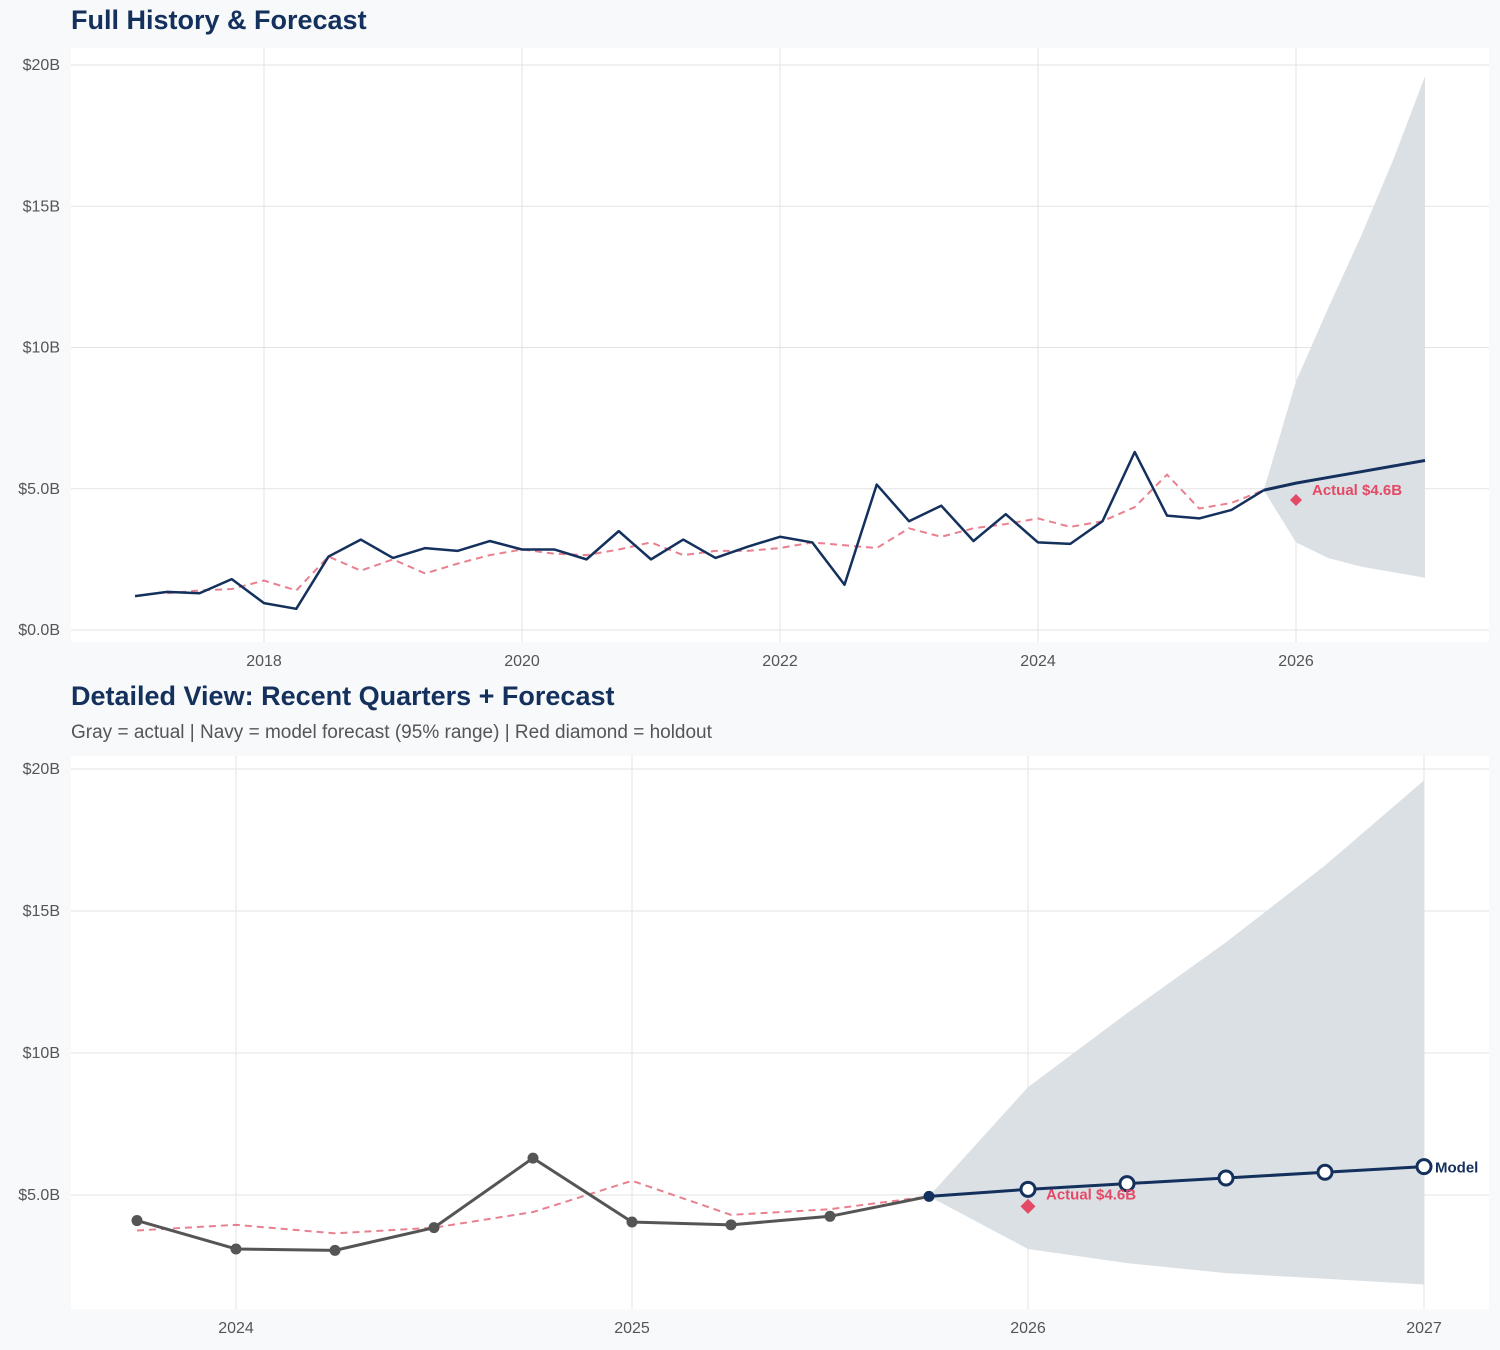 The height and width of the screenshot is (1350, 1500). What do you see at coordinates (236, 1328) in the screenshot?
I see `bottom-x-tick-label: 2024` at bounding box center [236, 1328].